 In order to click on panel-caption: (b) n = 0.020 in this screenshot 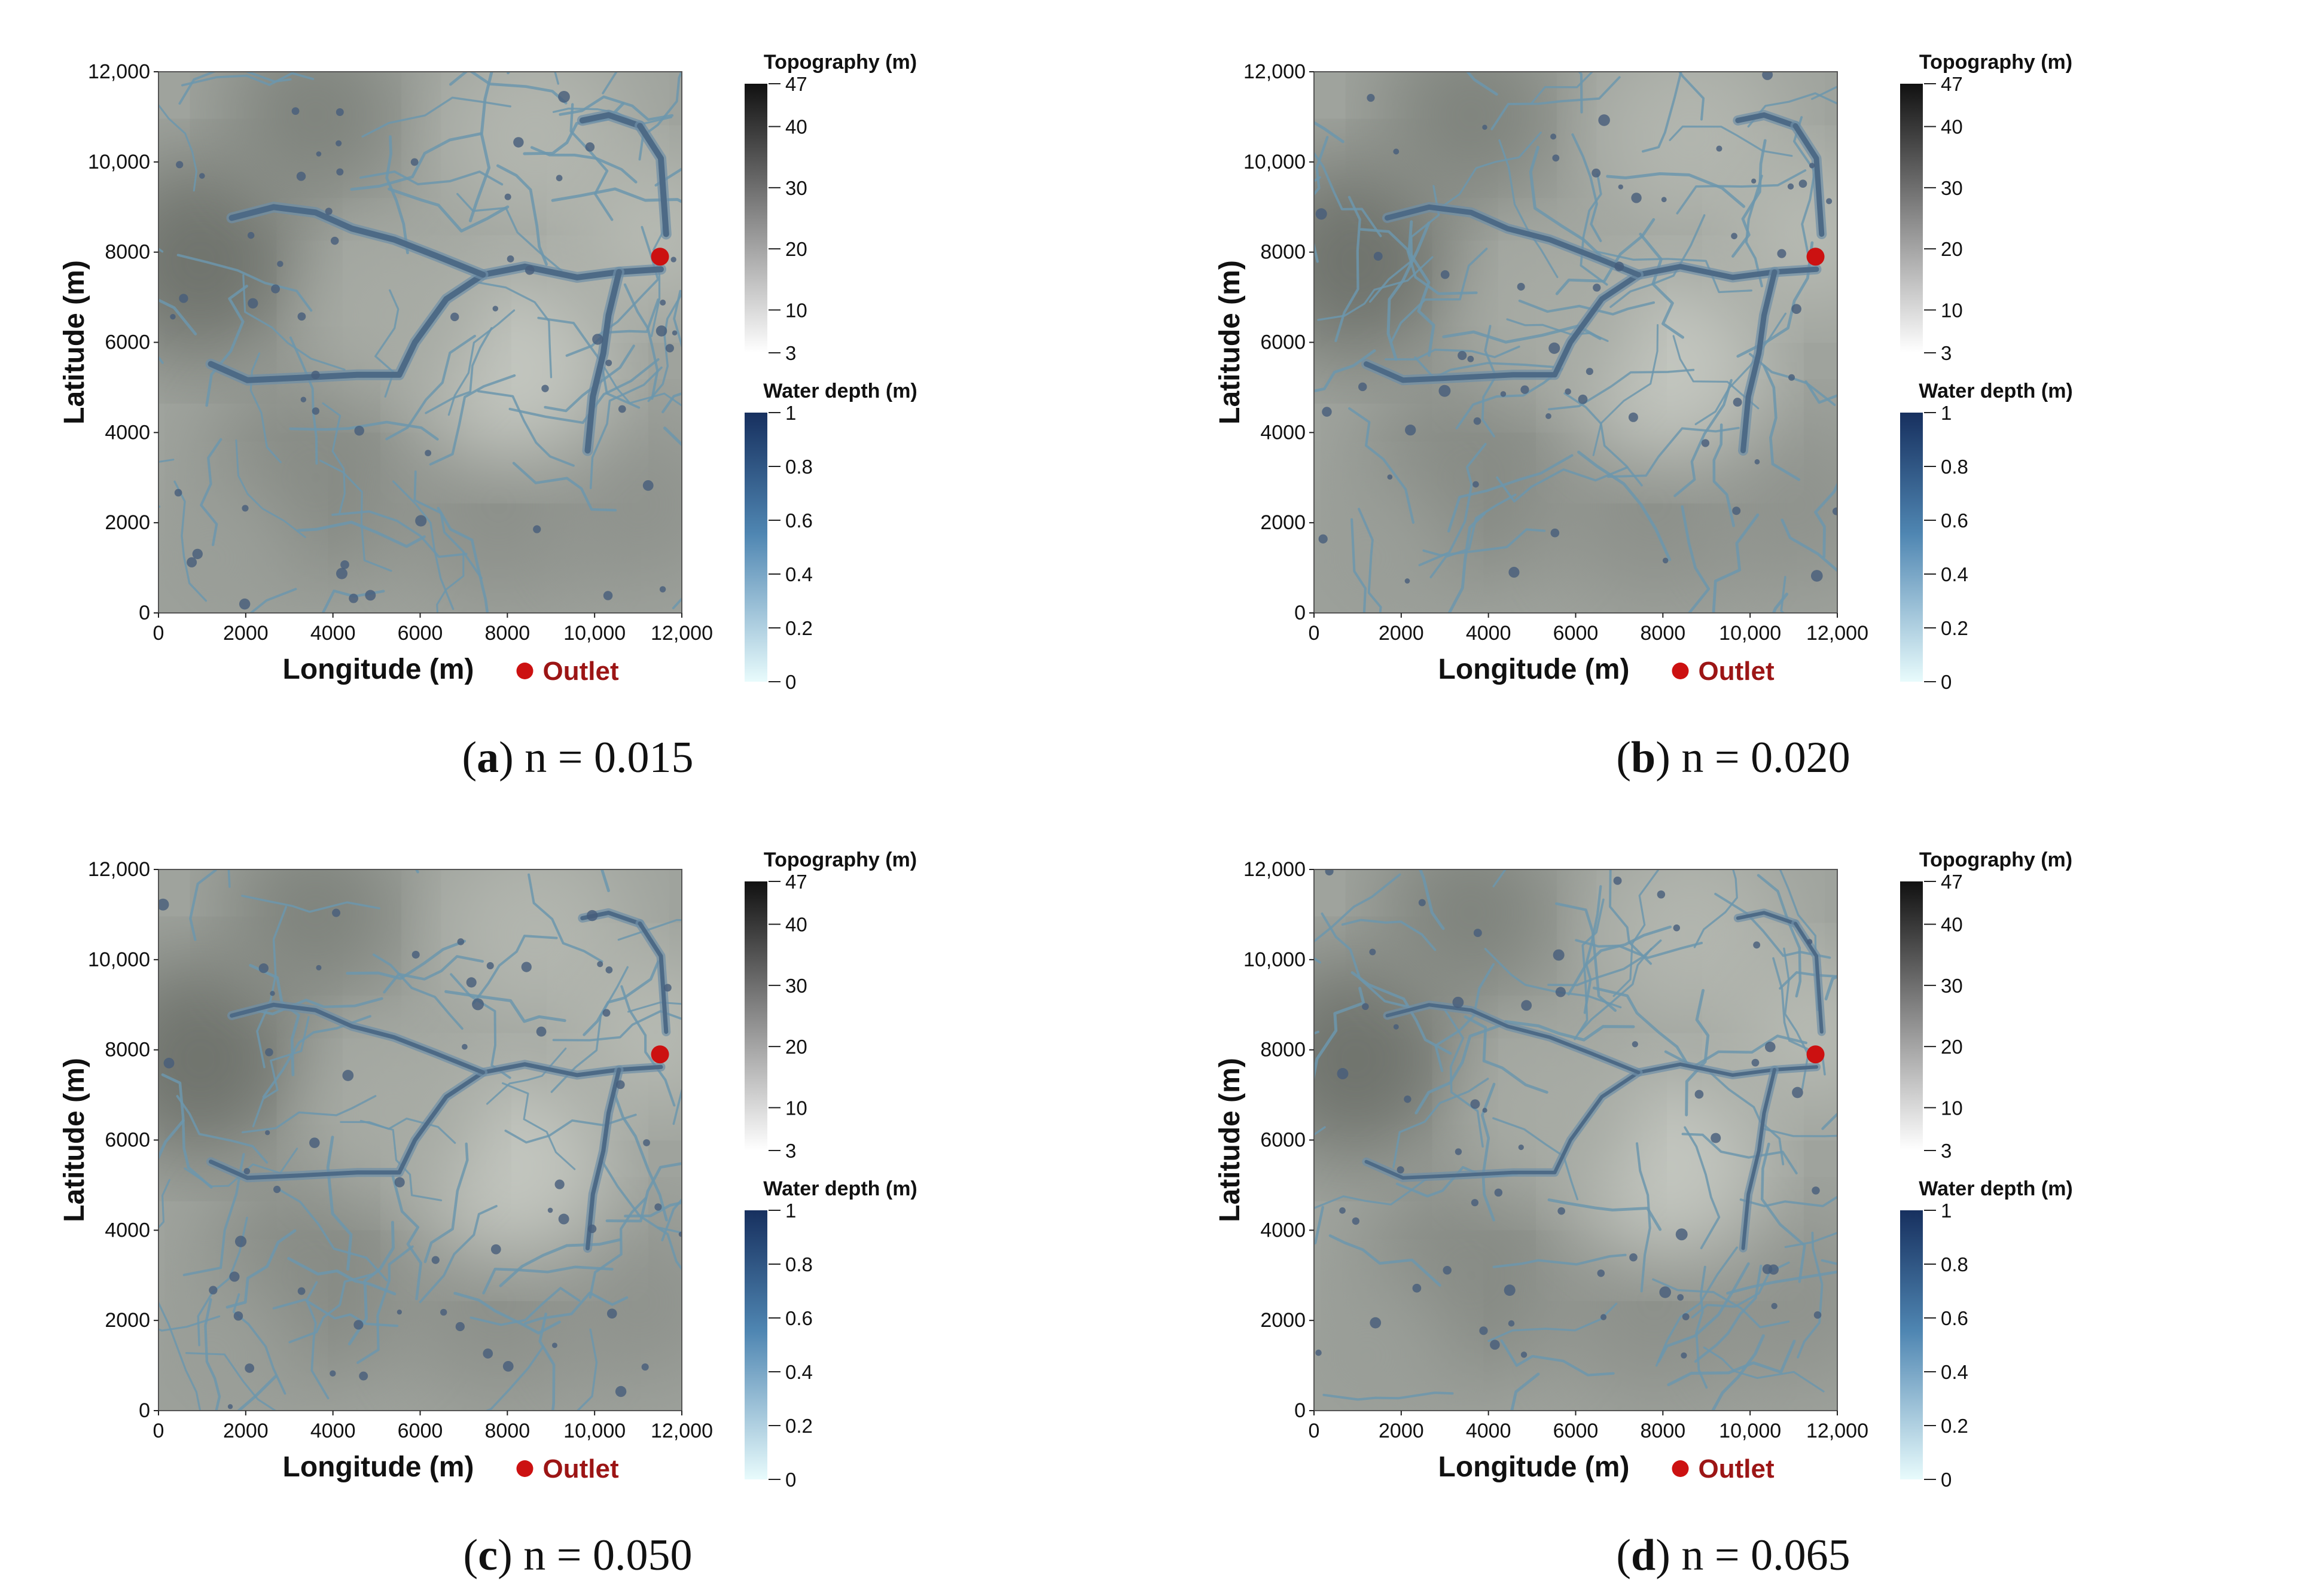, I will do `click(1733, 757)`.